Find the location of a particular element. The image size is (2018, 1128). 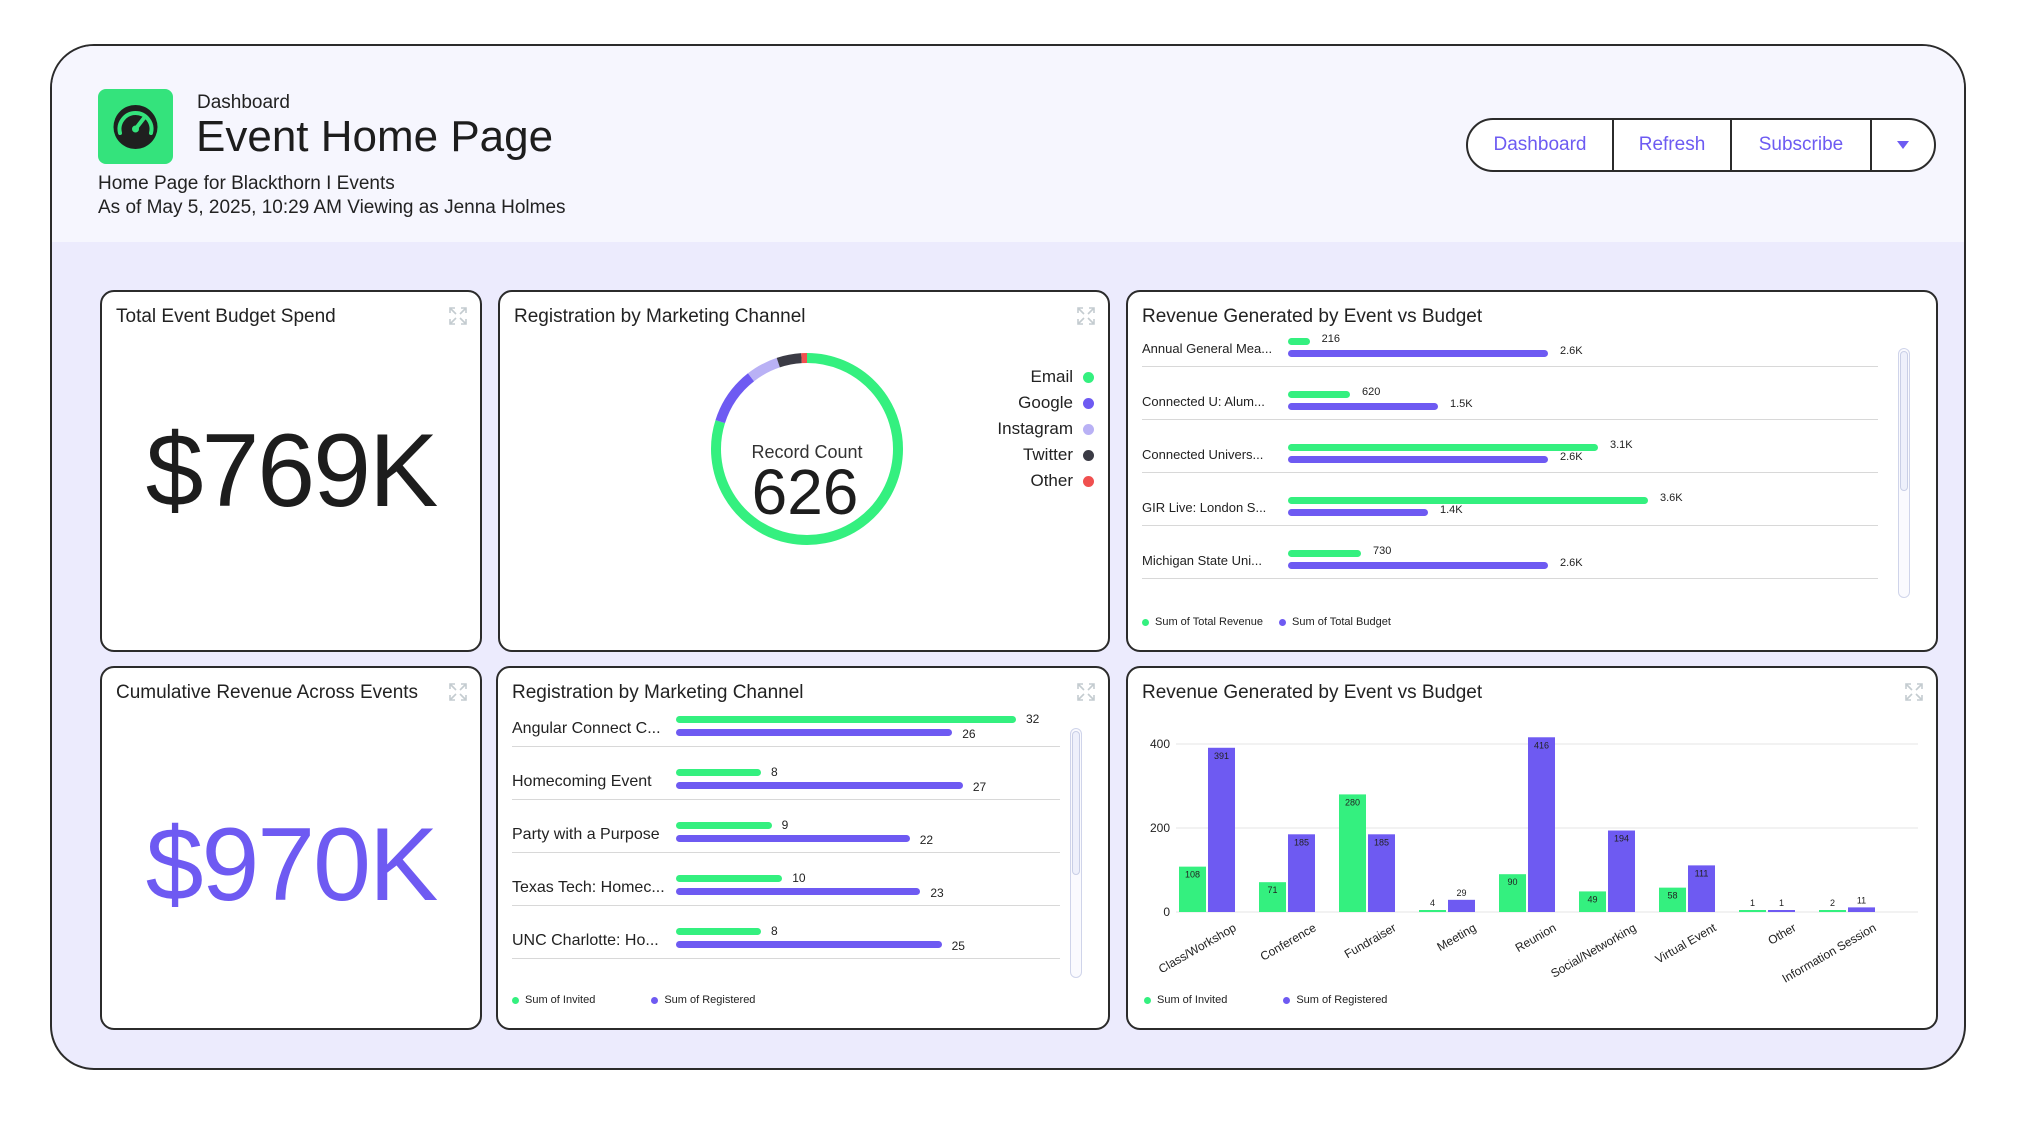

revenue-value-label: 3.1K is located at coordinates (1621, 445).